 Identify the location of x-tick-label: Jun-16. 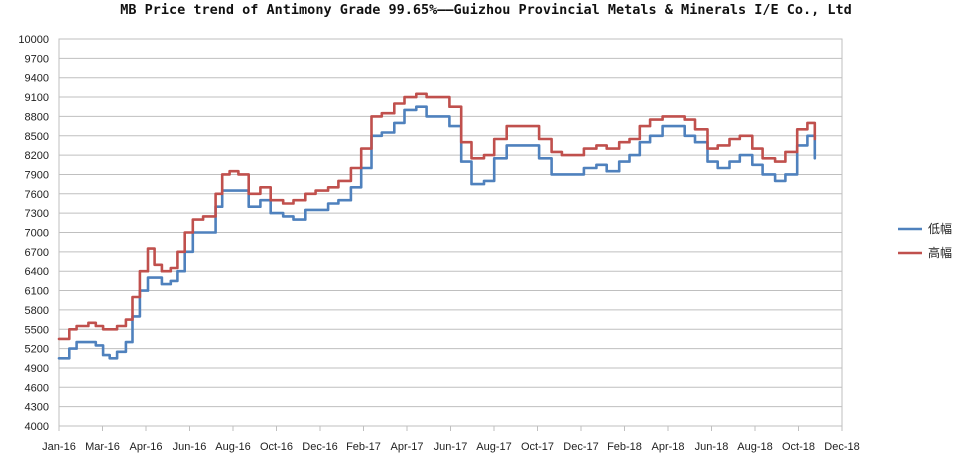
(190, 447).